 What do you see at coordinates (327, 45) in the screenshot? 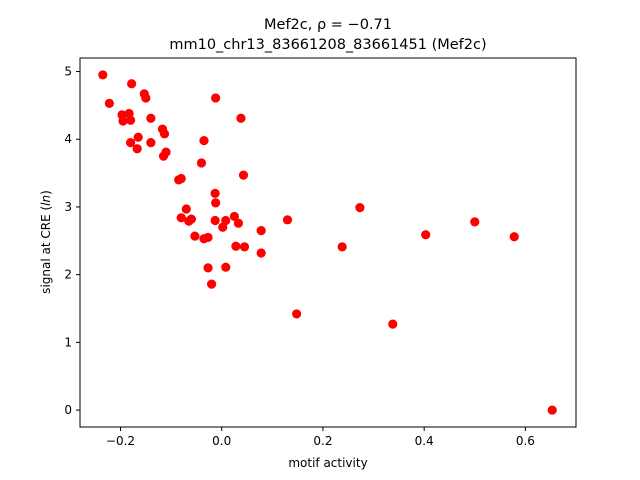
I see `chart-title-line2: mm10_chr13_83661208_83661451 (Mef2c)` at bounding box center [327, 45].